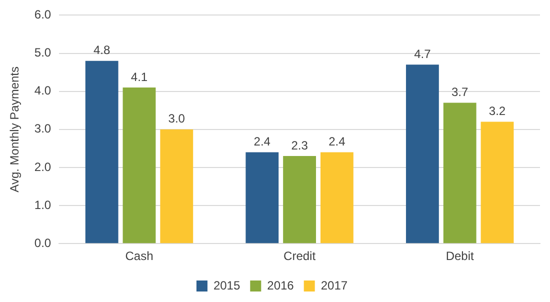 The image size is (550, 302). I want to click on y-tick-label: 5.0, so click(43, 53).